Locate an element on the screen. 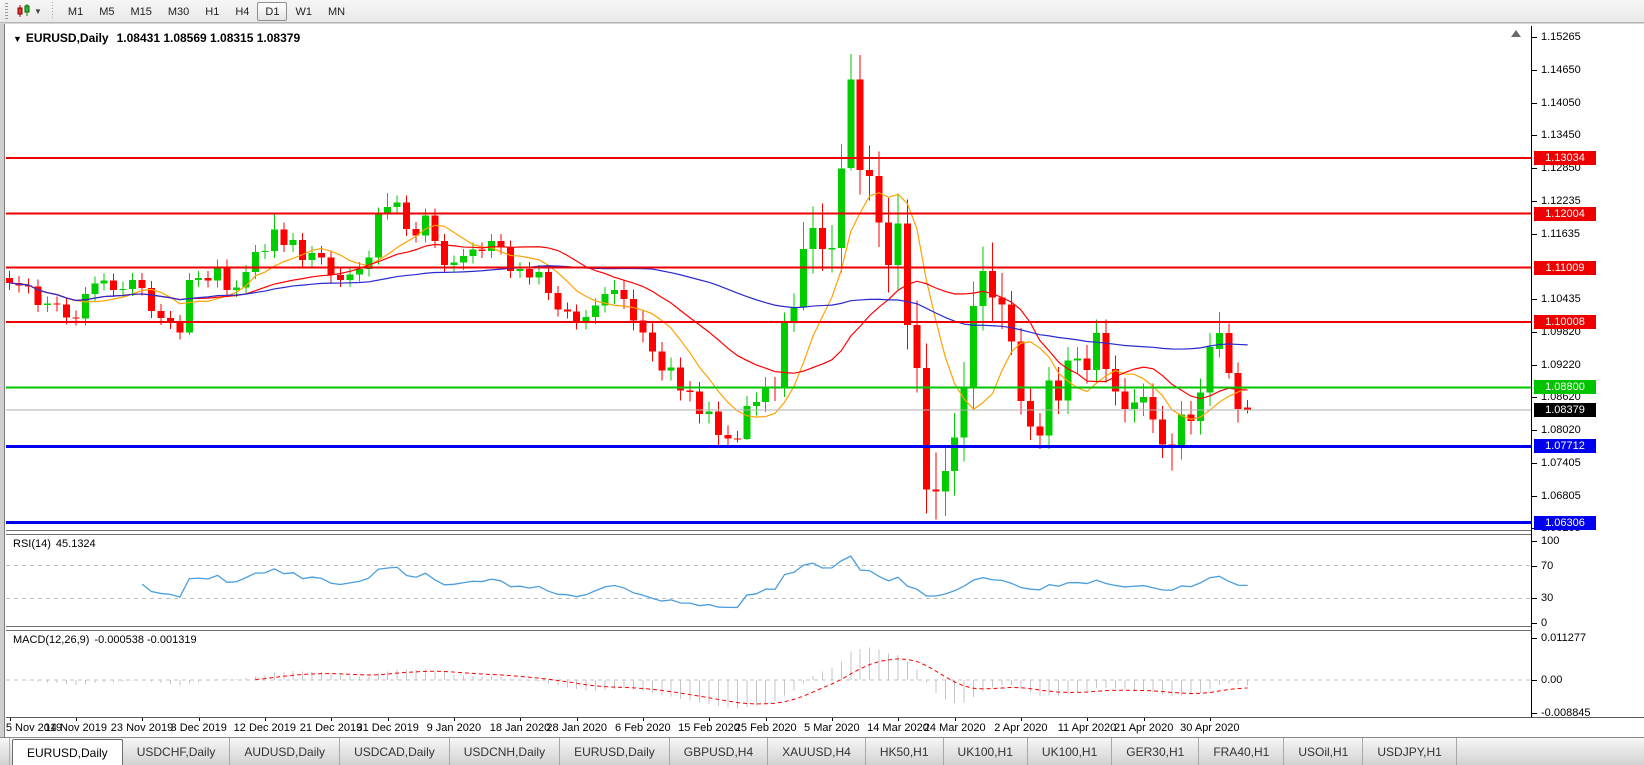 The width and height of the screenshot is (1644, 765). chevron-down-icon: ▼ is located at coordinates (38, 11).